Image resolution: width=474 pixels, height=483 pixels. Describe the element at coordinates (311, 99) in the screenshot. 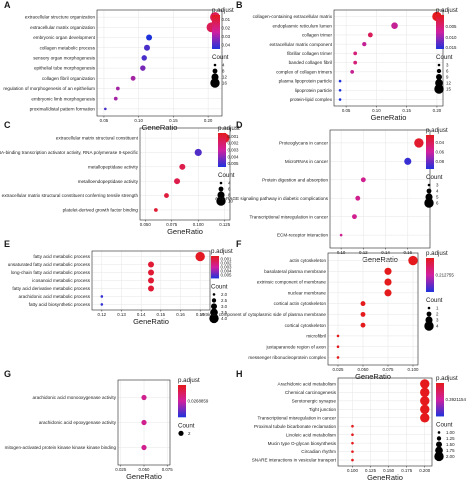

I see `term-label: protein-lipid complex` at that location.